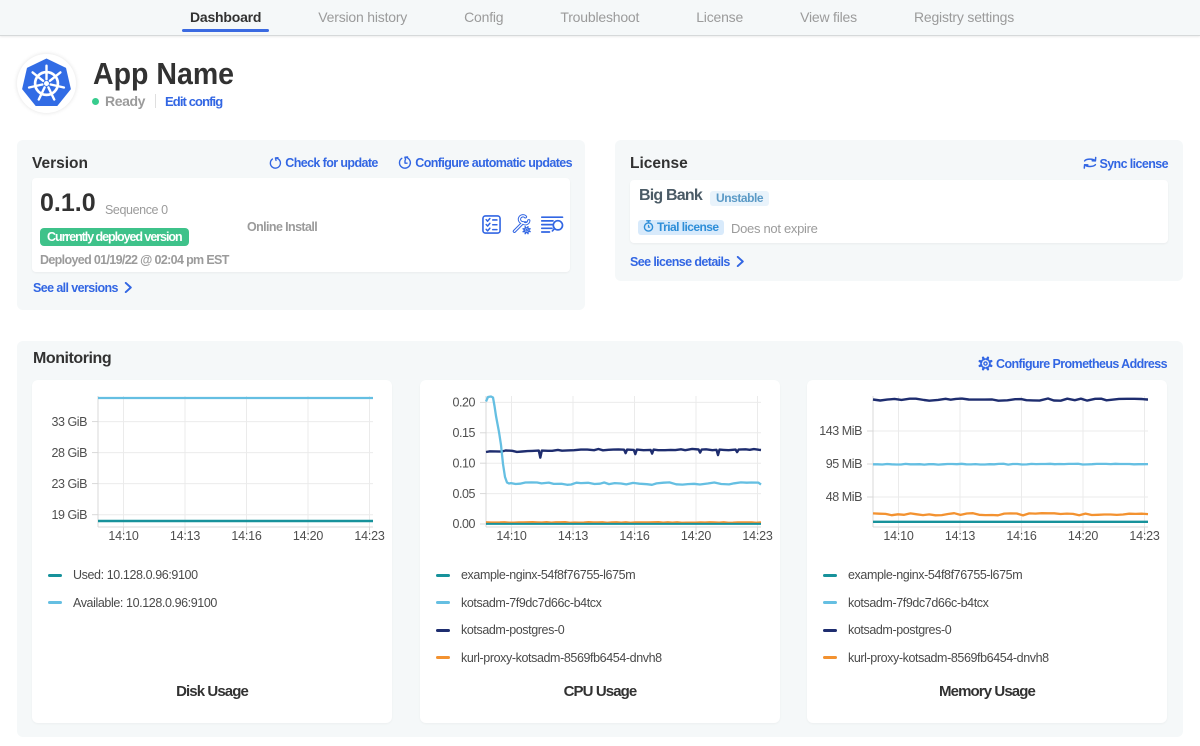 This screenshot has width=1200, height=746. What do you see at coordinates (463, 463) in the screenshot?
I see `svg-text: 0.10` at bounding box center [463, 463].